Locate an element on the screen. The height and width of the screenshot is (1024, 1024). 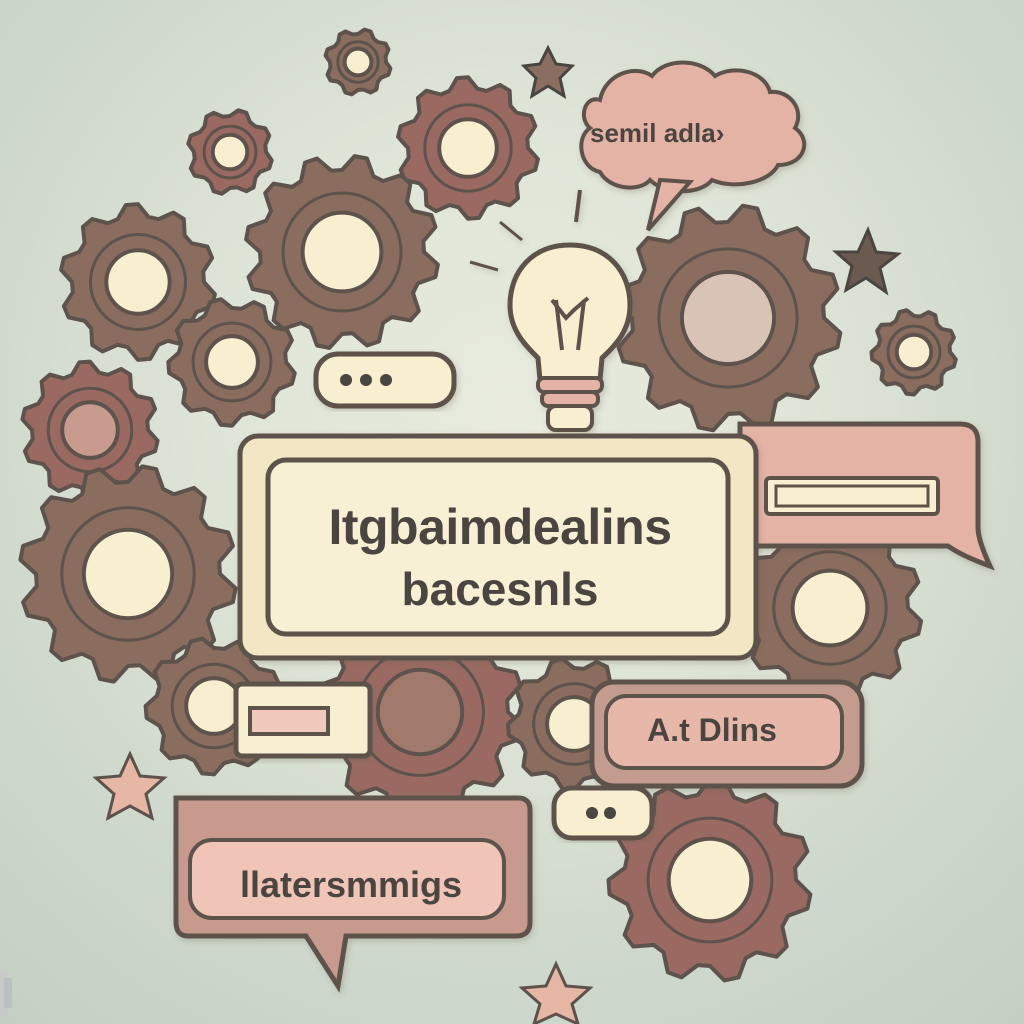
thought-cloud-icon is located at coordinates (690, 146).